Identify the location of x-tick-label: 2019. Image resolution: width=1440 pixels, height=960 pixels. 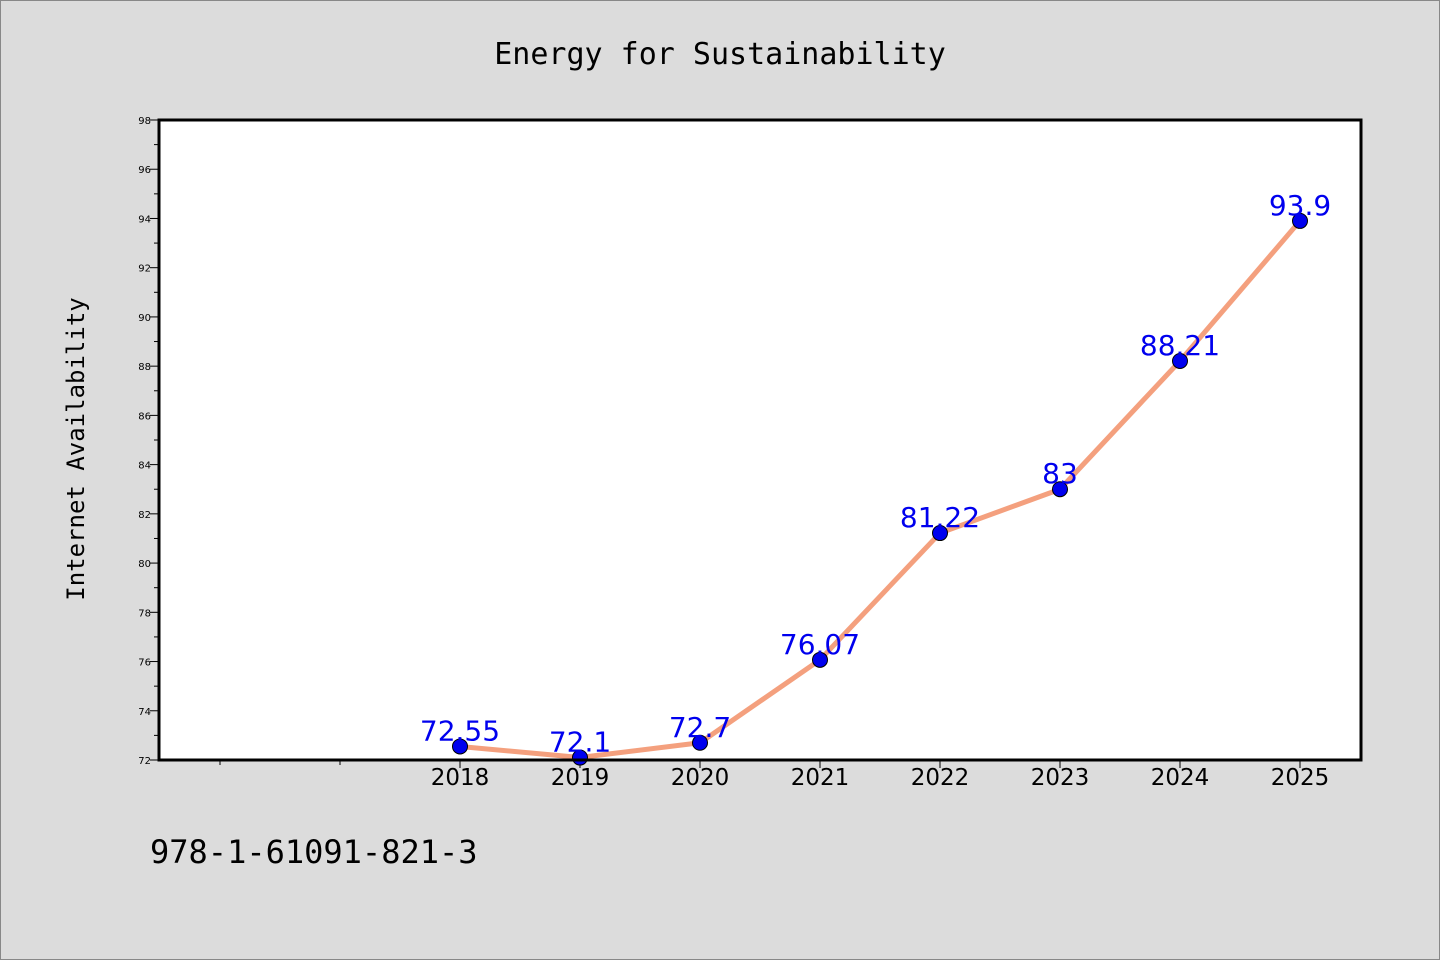
(580, 778).